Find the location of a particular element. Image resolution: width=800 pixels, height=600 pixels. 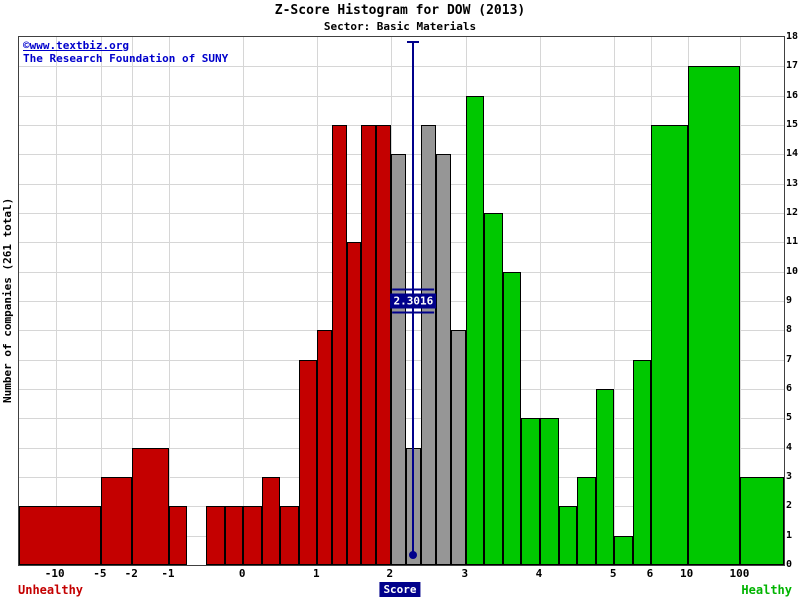

healthy-label: Healthy is located at coordinates (766, 590).